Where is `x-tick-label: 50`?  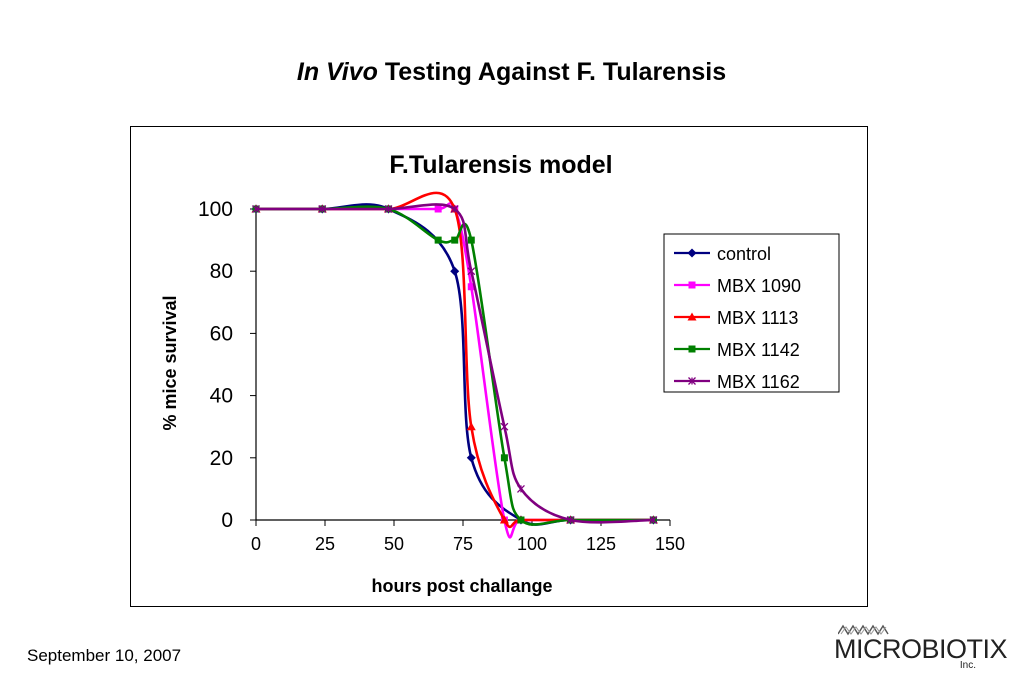 x-tick-label: 50 is located at coordinates (394, 544).